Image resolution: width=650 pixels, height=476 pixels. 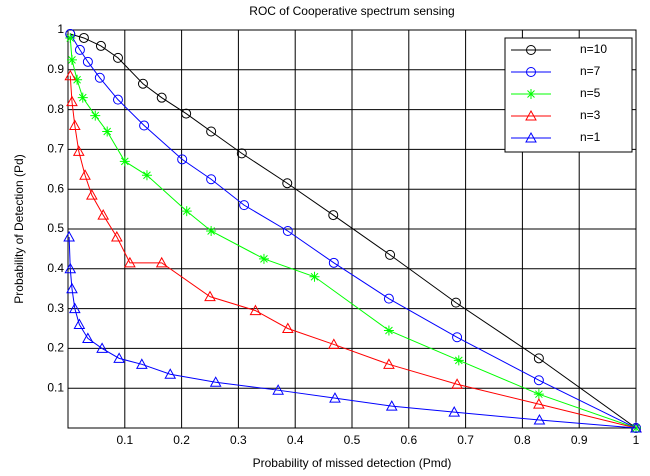 I want to click on x-tick-label: 0.2, so click(x=181, y=440).